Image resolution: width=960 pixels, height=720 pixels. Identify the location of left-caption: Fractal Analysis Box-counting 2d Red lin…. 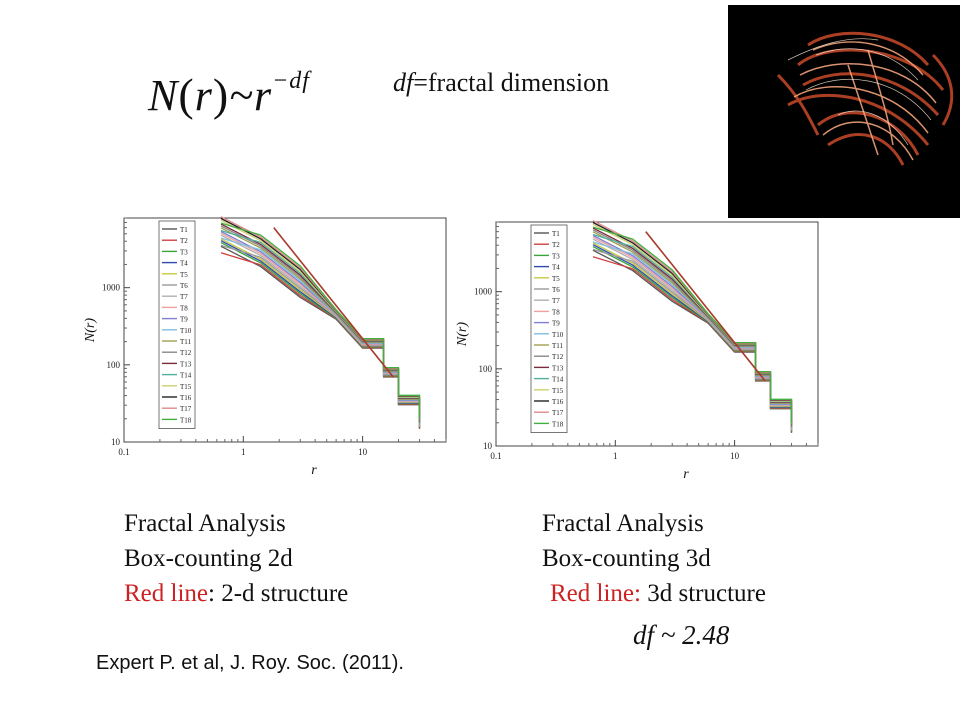
(236, 558).